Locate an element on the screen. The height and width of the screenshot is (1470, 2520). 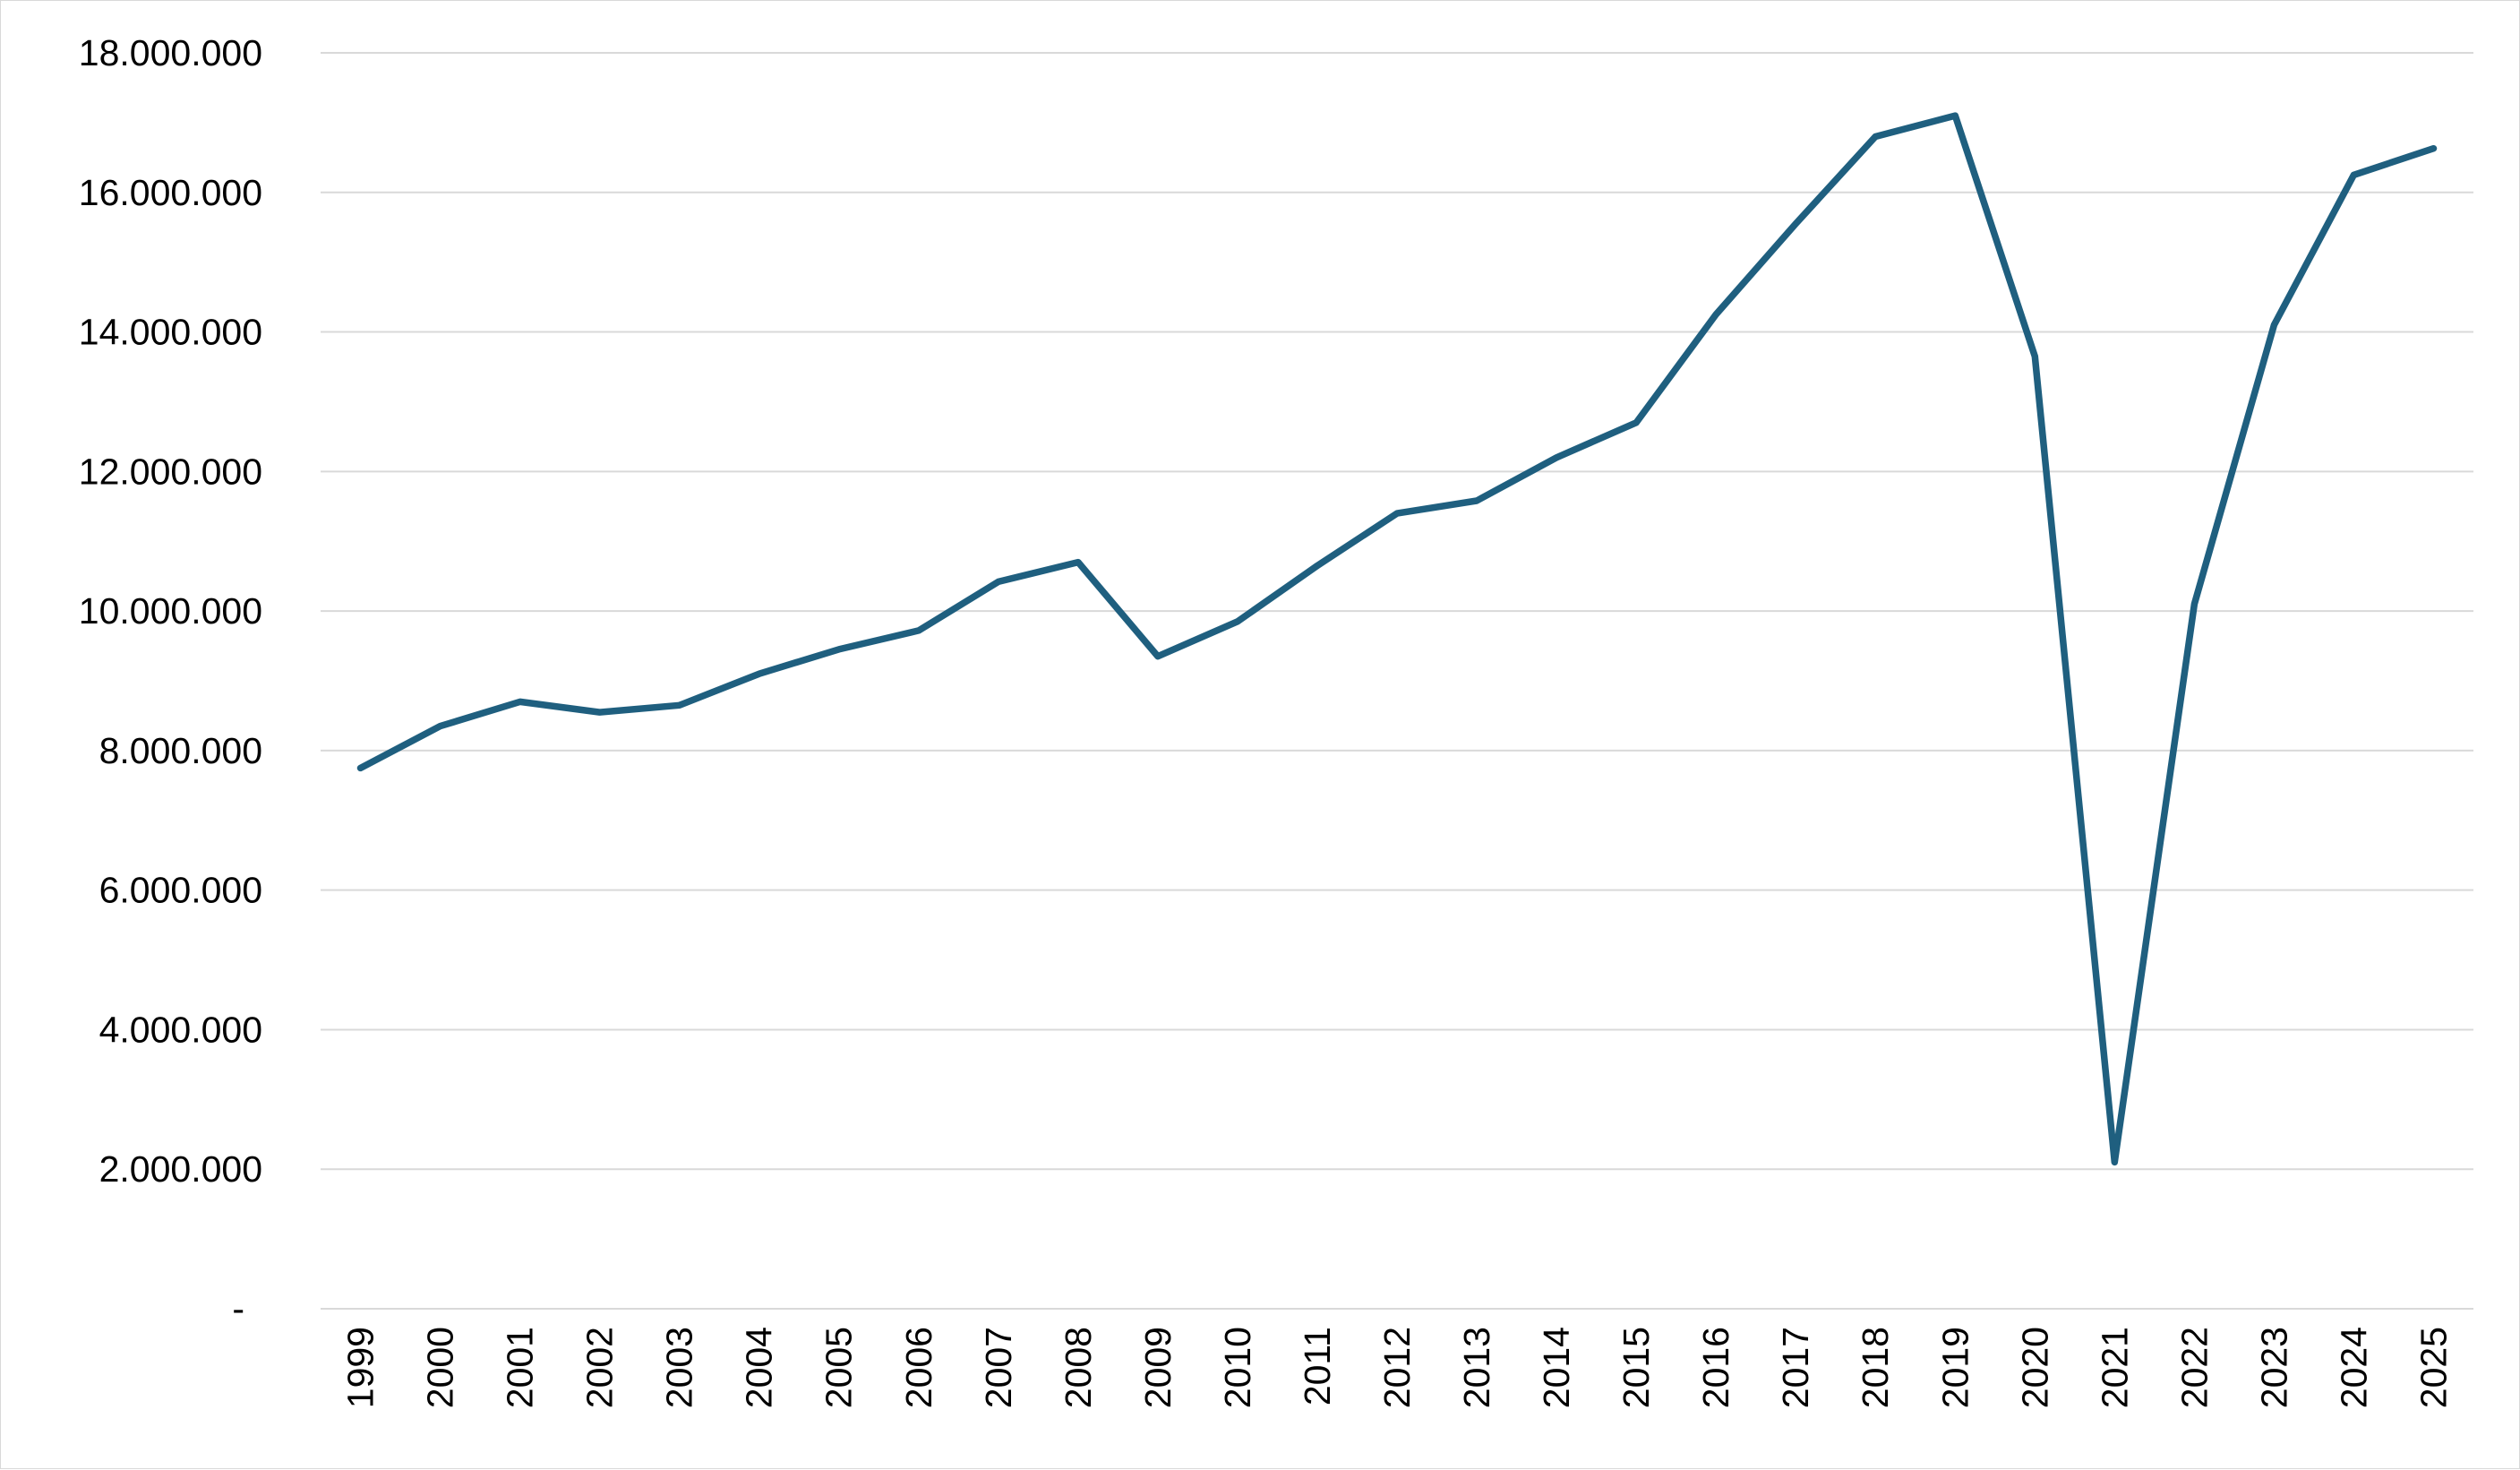
x-tick-label: 2004 is located at coordinates (759, 1368).